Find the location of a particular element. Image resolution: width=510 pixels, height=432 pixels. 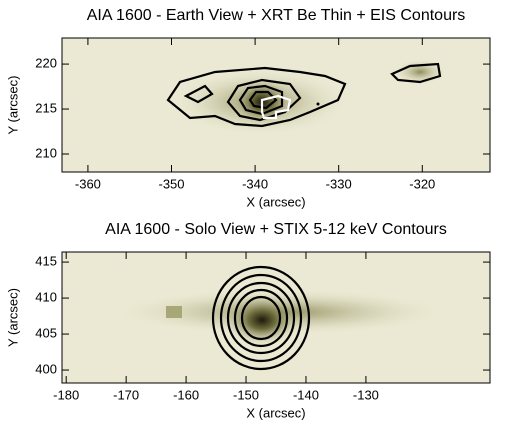

y-tick-label: 210 is located at coordinates (46, 152).